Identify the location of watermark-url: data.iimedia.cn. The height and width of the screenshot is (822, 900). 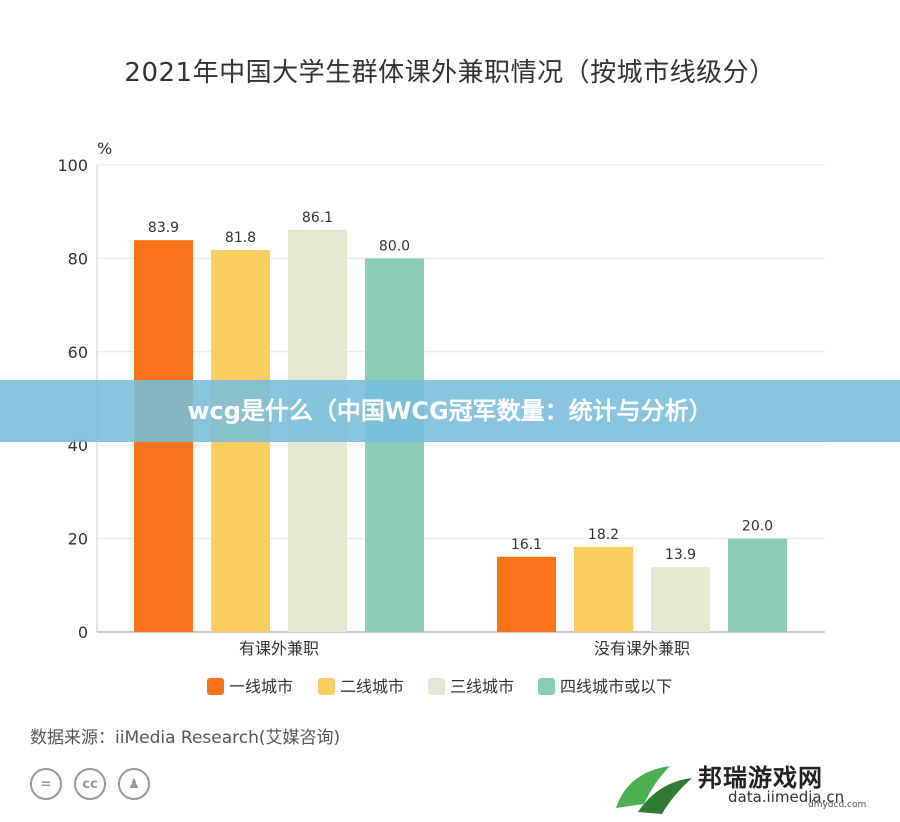
(786, 797).